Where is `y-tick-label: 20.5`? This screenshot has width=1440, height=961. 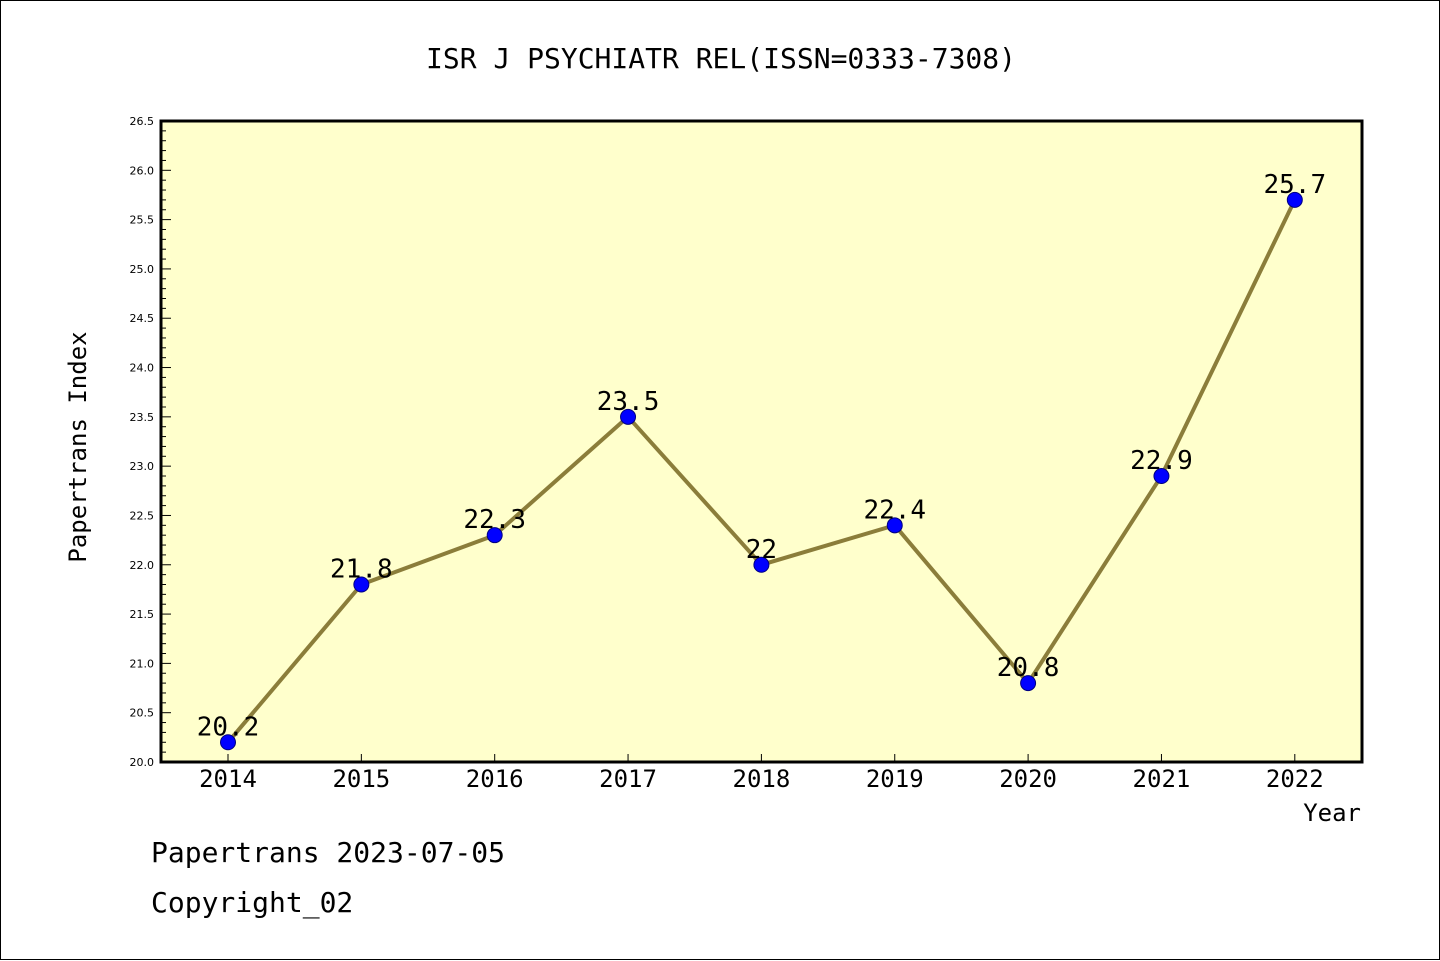 y-tick-label: 20.5 is located at coordinates (142, 713).